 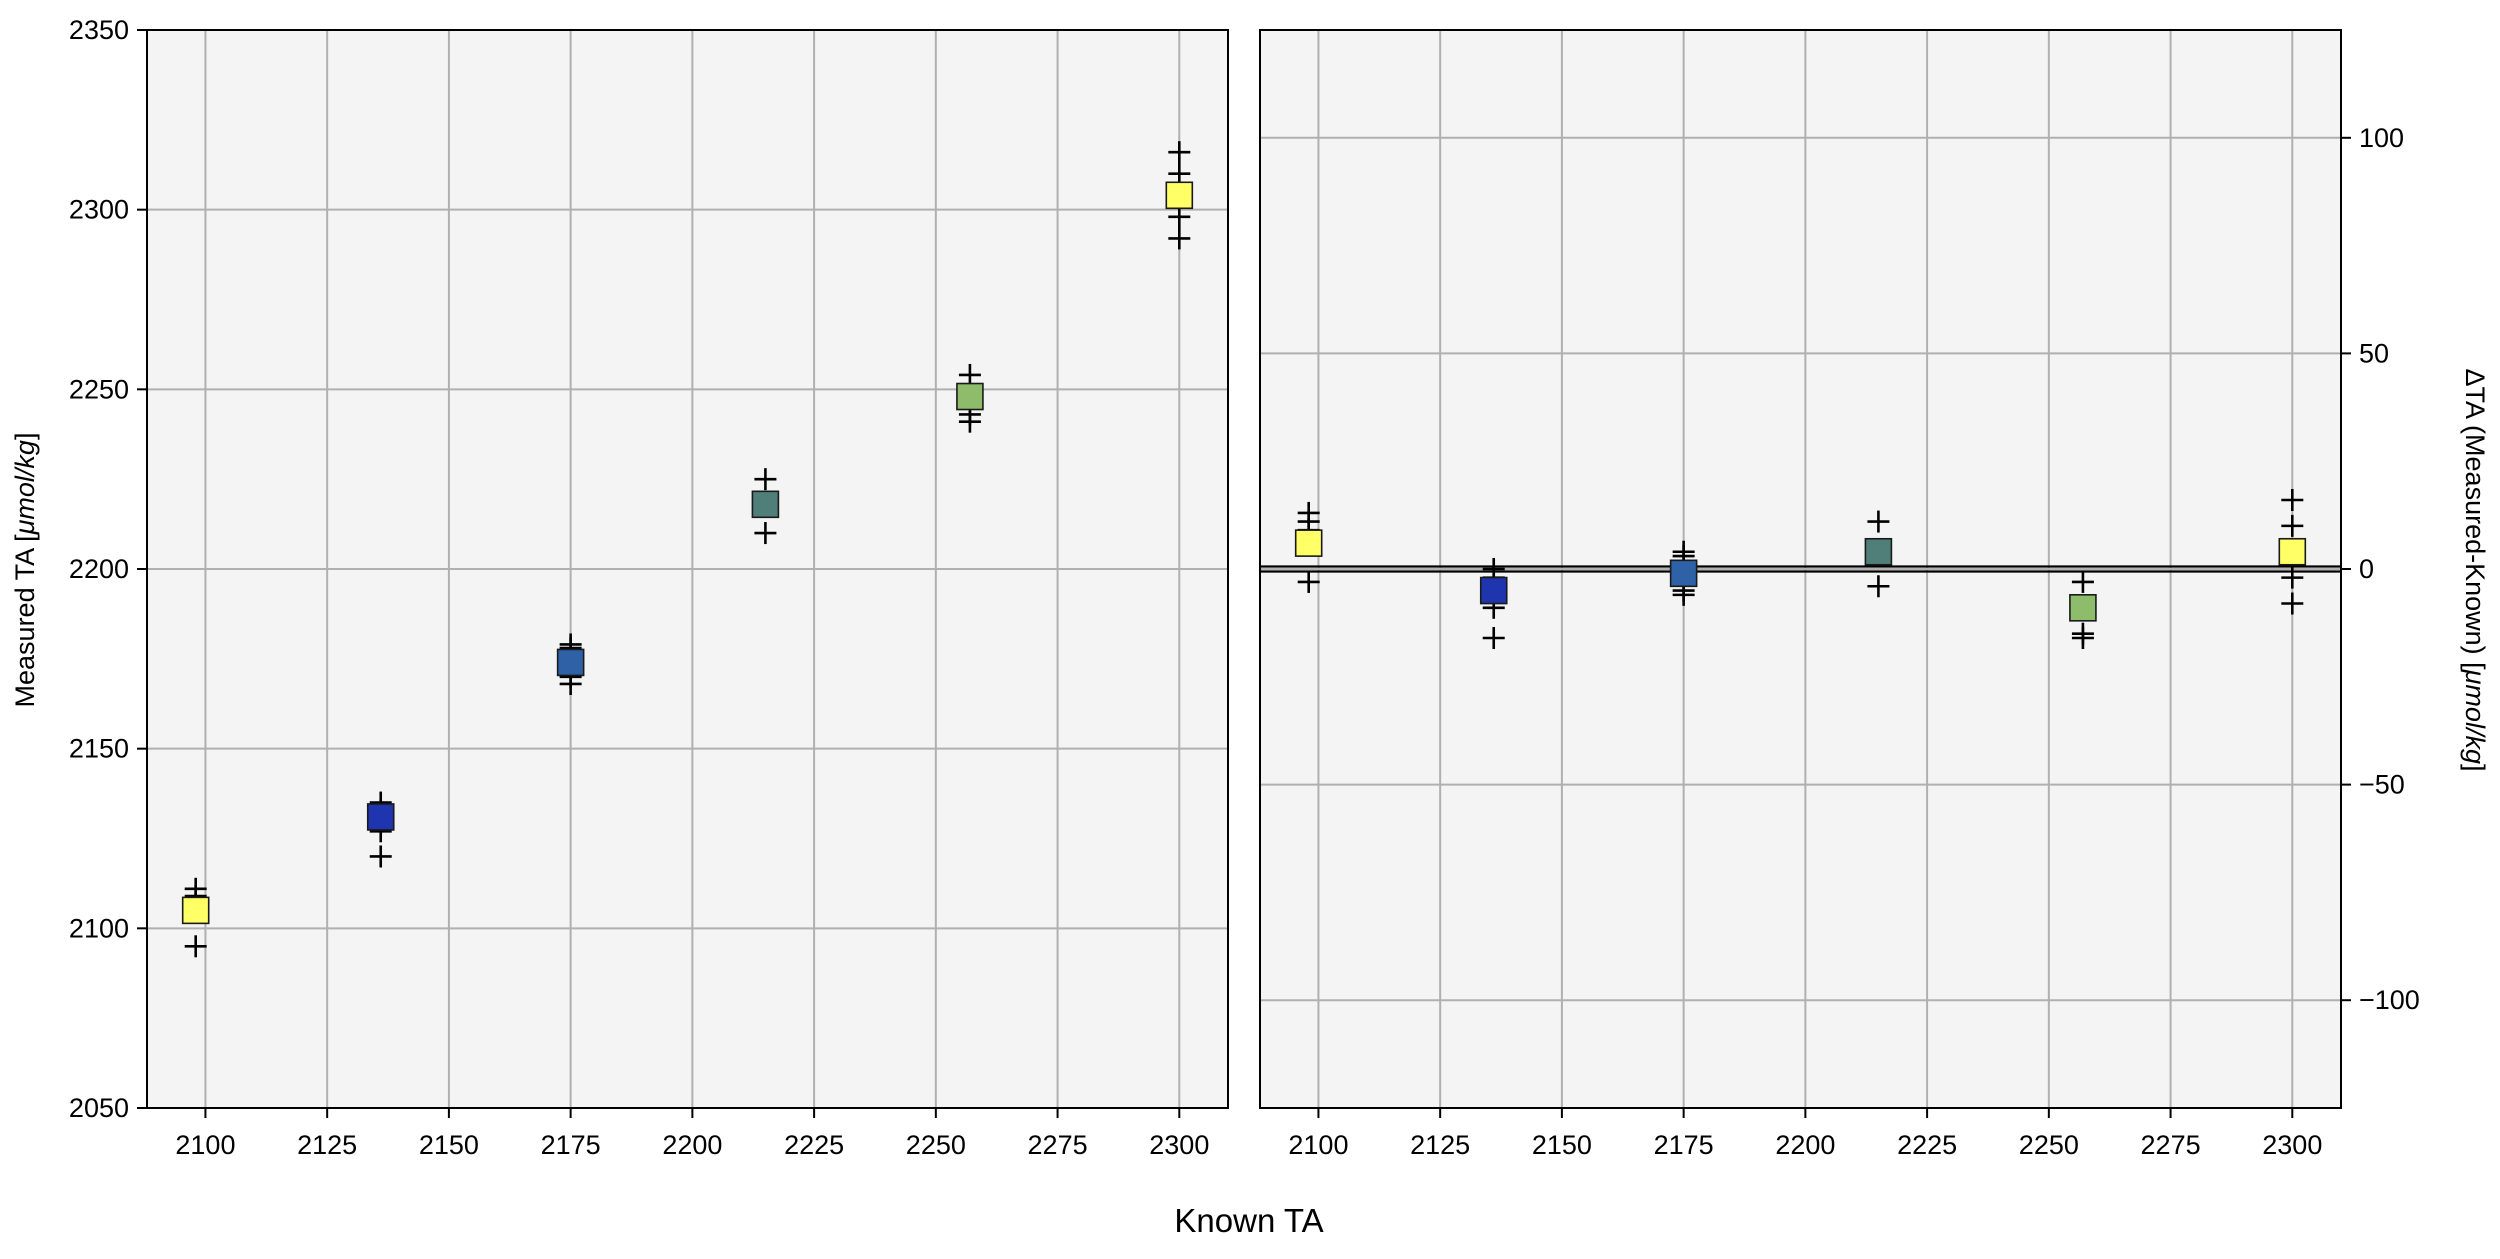 What do you see at coordinates (2366, 569) in the screenshot?
I see `y-tick-label: 0` at bounding box center [2366, 569].